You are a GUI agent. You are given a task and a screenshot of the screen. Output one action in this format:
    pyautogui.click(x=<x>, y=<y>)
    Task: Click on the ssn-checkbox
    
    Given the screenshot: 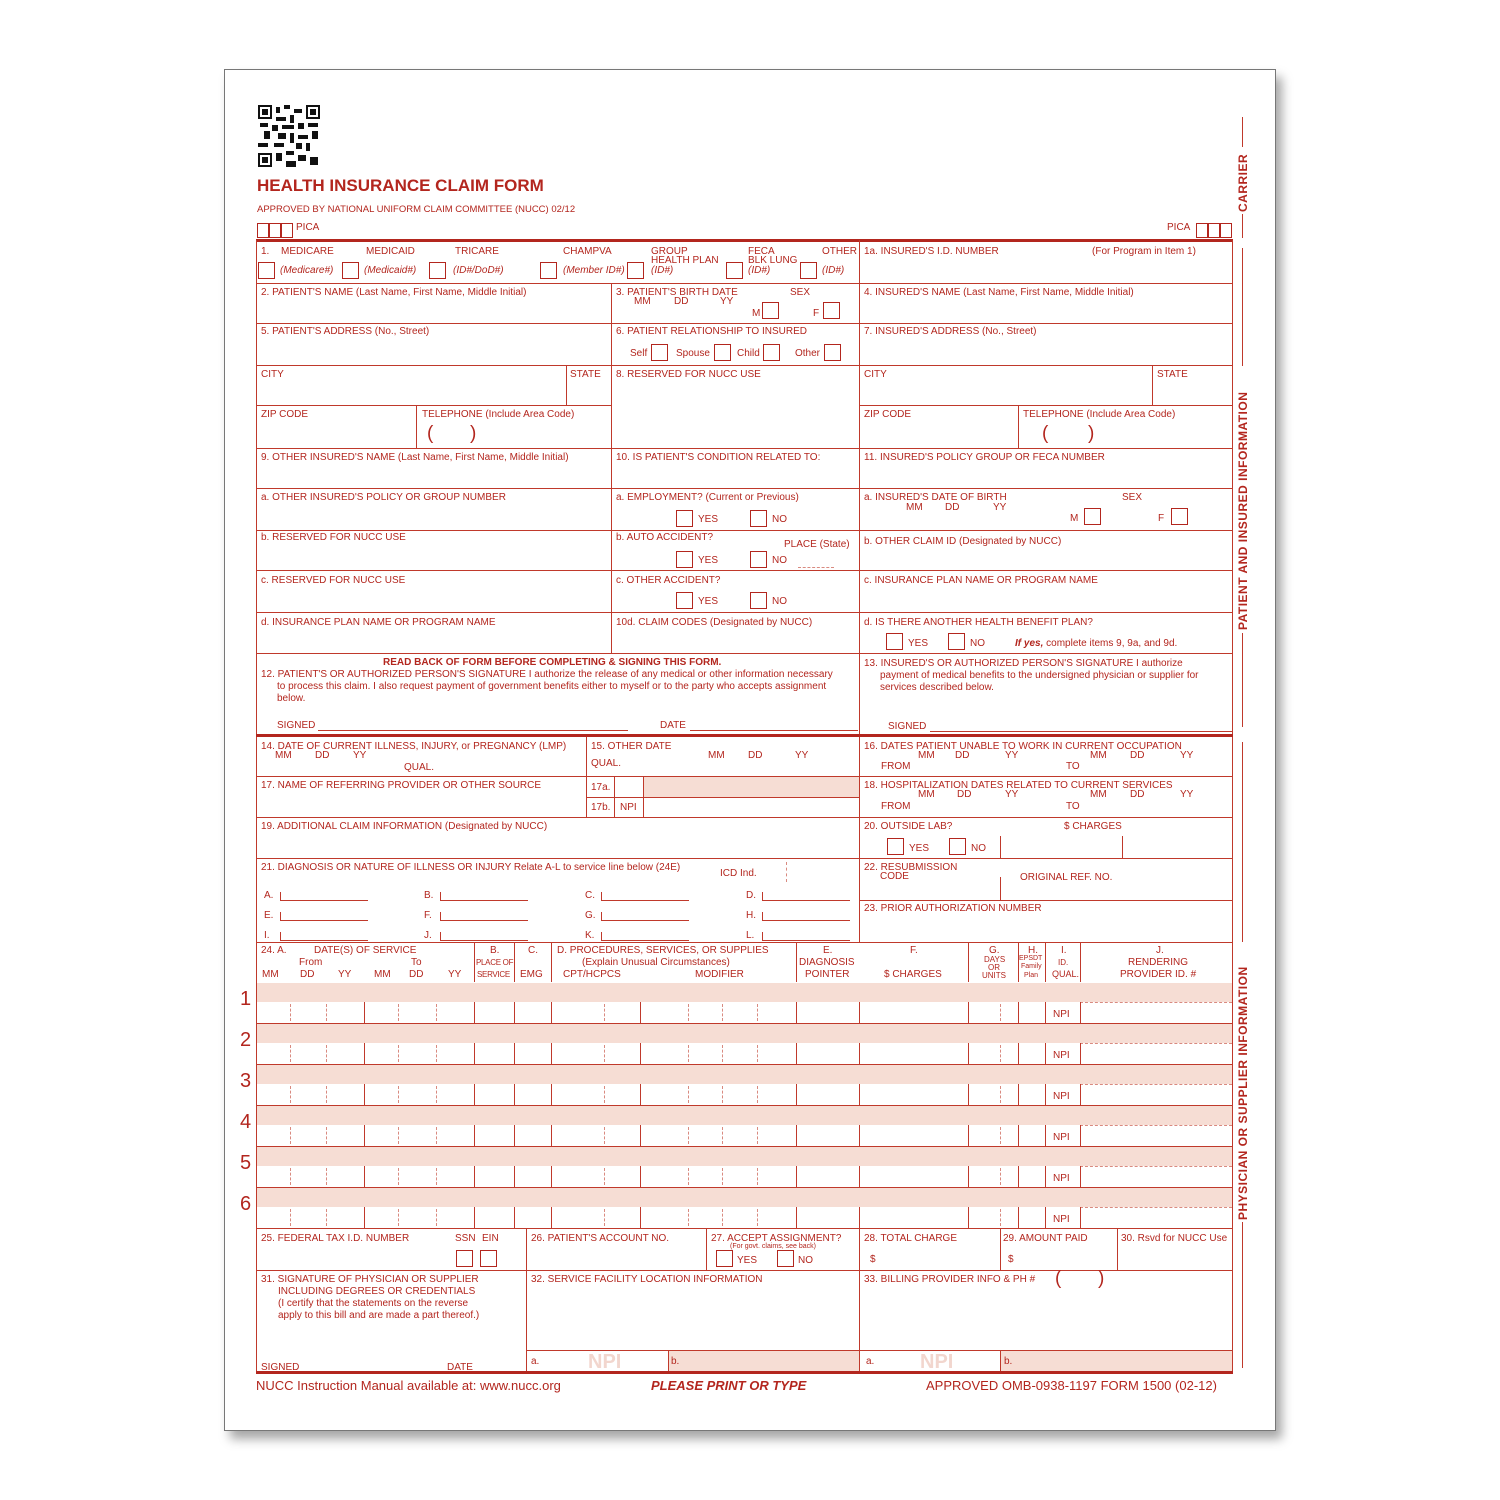 What is the action you would take?
    pyautogui.click(x=464, y=1258)
    